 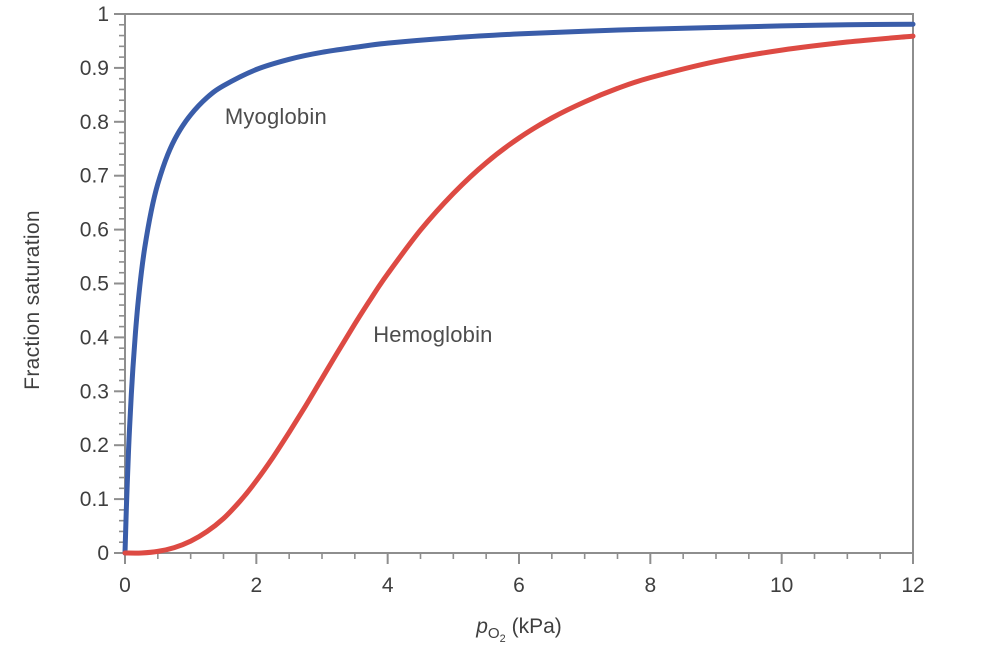 What do you see at coordinates (94, 445) in the screenshot?
I see `y-tick-label: 0.2` at bounding box center [94, 445].